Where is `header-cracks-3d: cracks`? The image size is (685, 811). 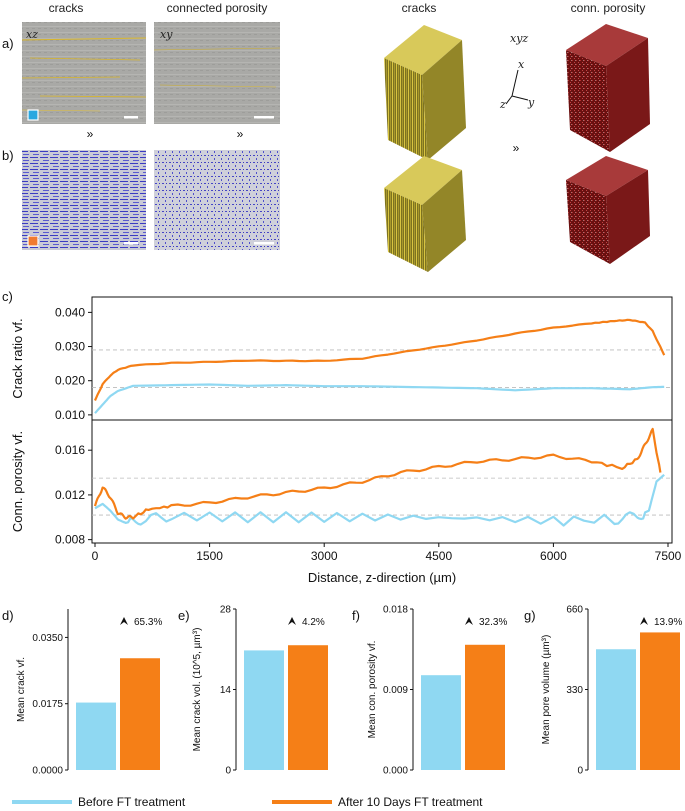 header-cracks-3d: cracks is located at coordinates (419, 8).